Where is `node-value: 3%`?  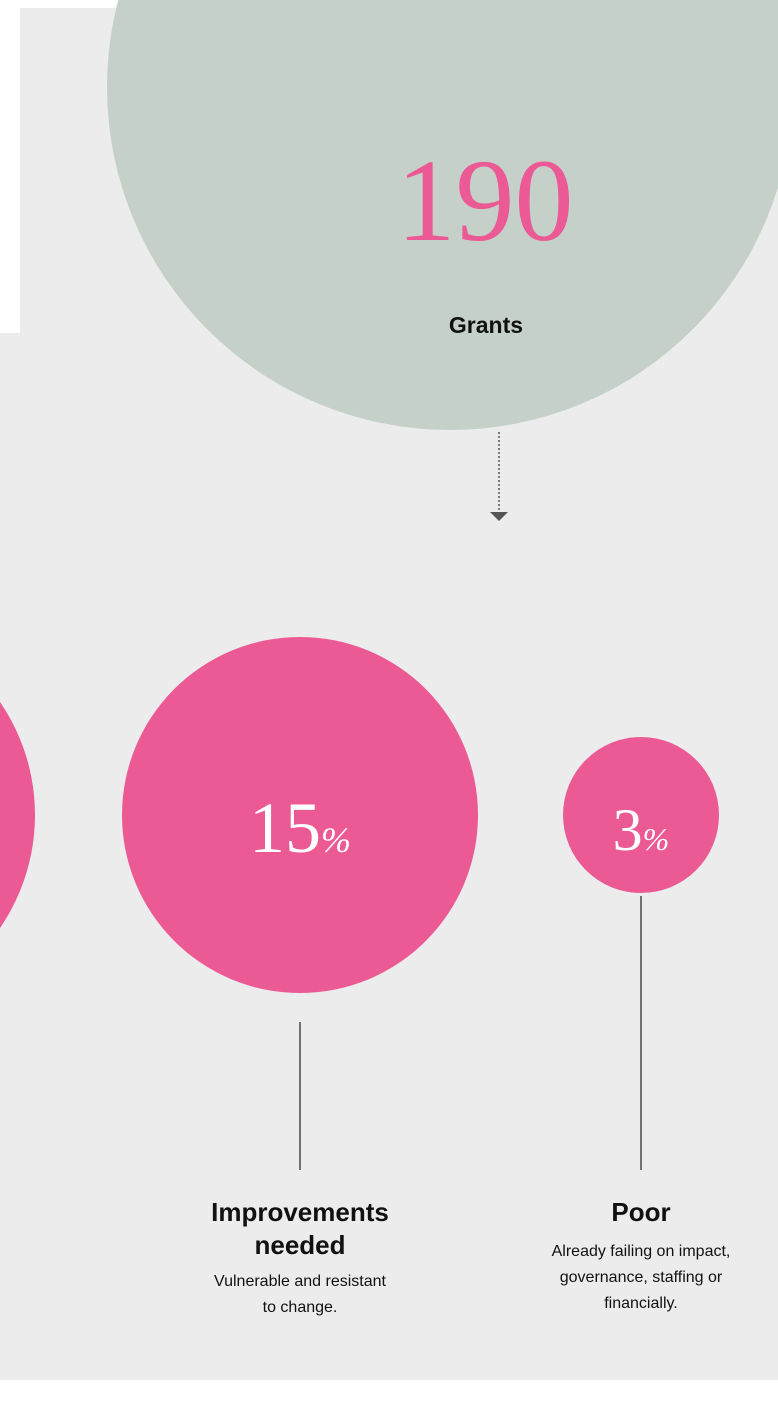 node-value: 3% is located at coordinates (641, 830).